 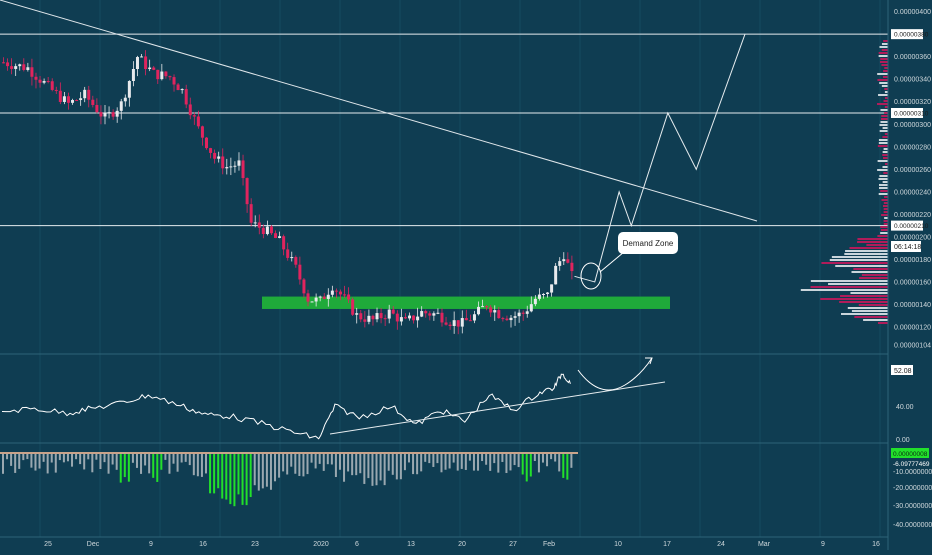 What do you see at coordinates (911, 113) in the screenshot?
I see `price-label: 0.00000310` at bounding box center [911, 113].